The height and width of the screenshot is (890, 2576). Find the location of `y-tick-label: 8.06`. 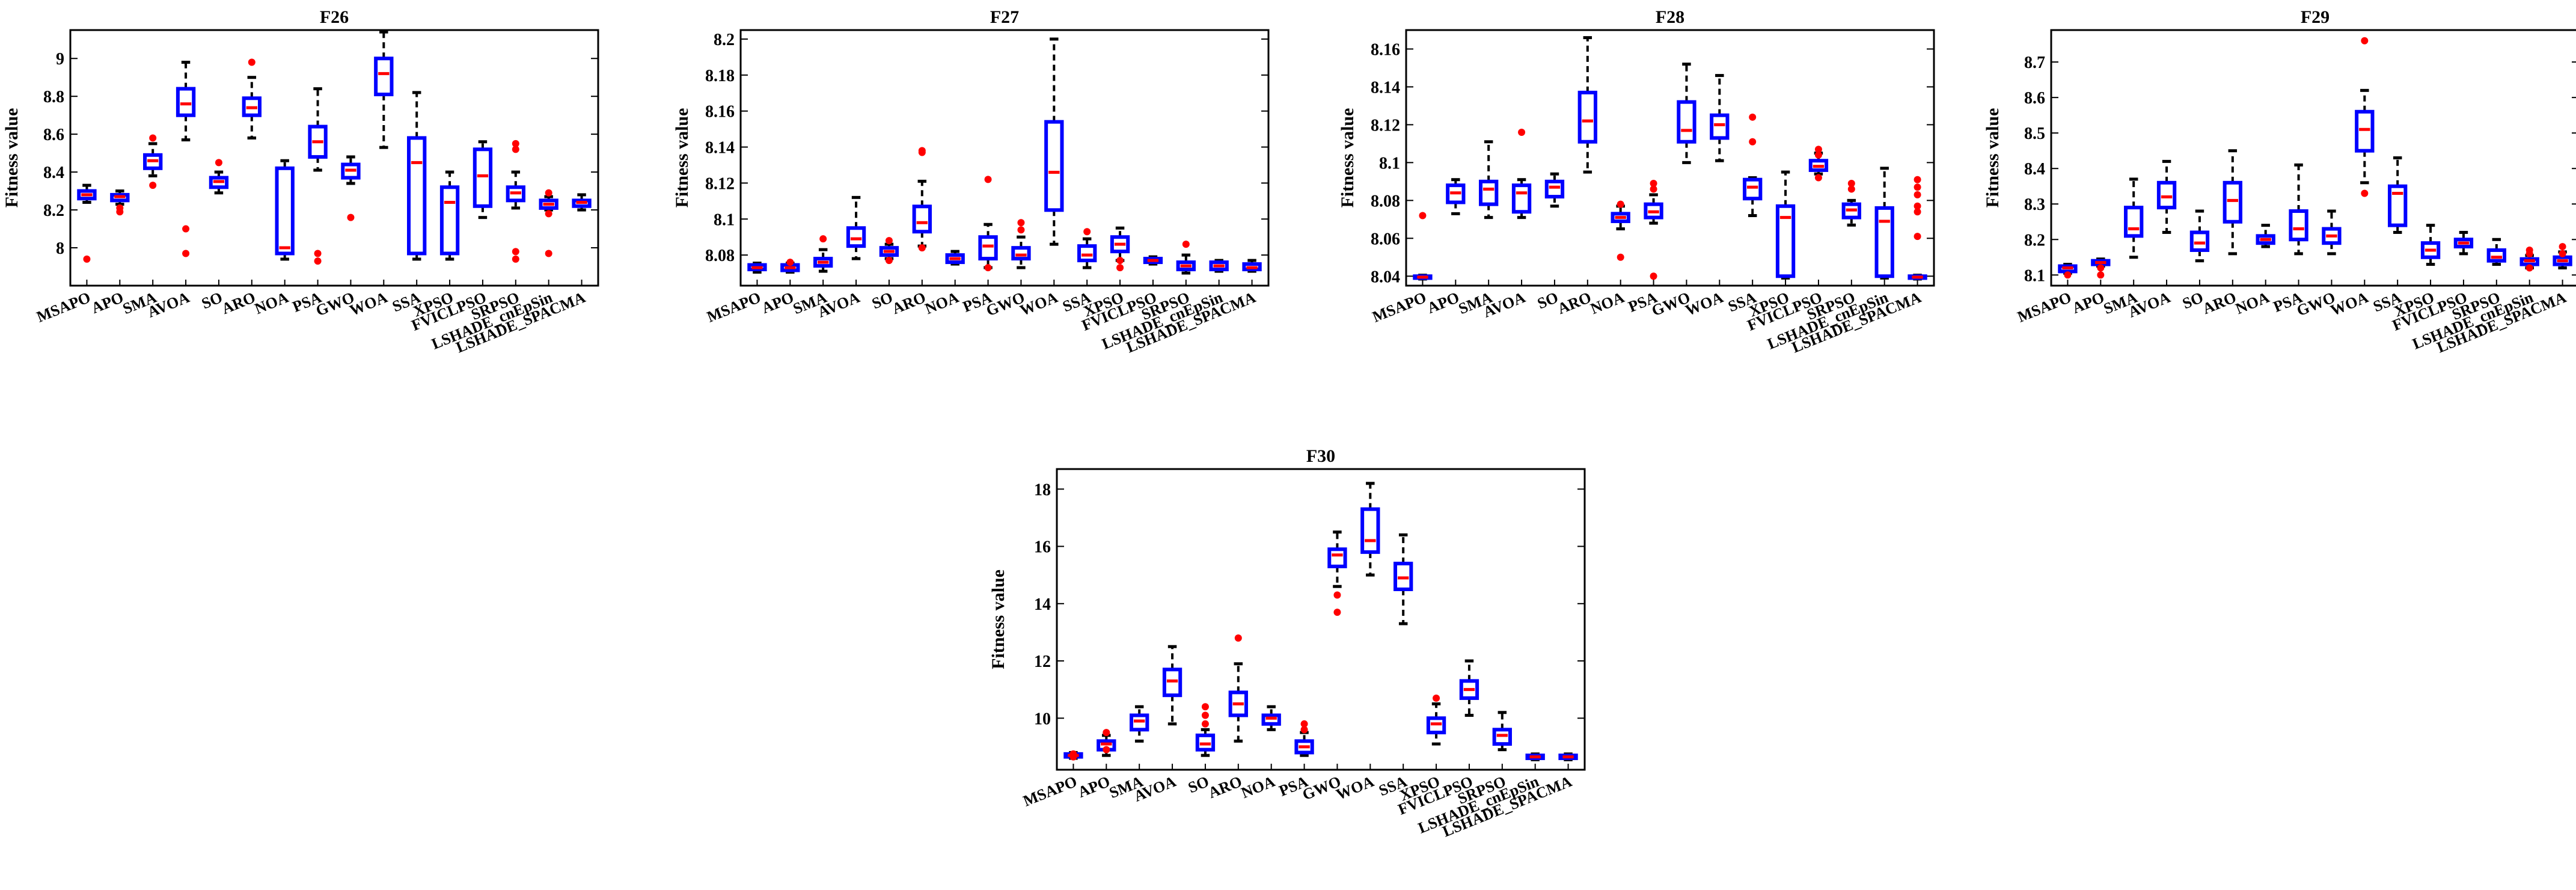

y-tick-label: 8.06 is located at coordinates (1385, 239).